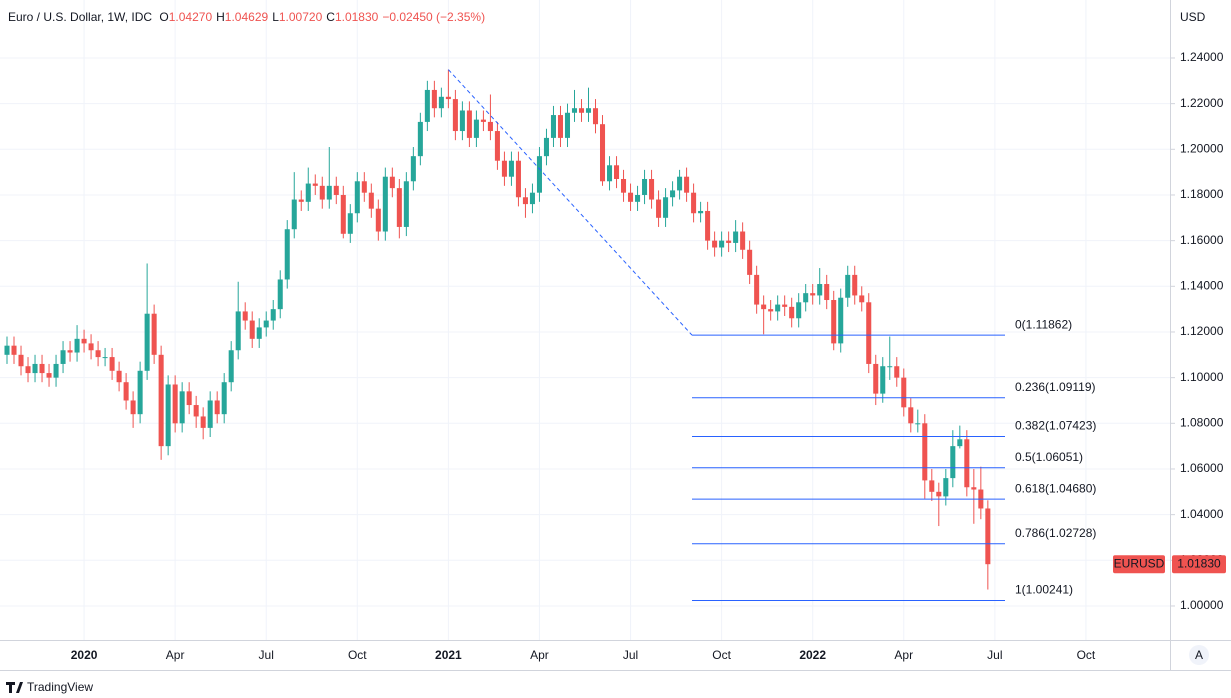 The width and height of the screenshot is (1231, 698). I want to click on symbol-badge, so click(1139, 564).